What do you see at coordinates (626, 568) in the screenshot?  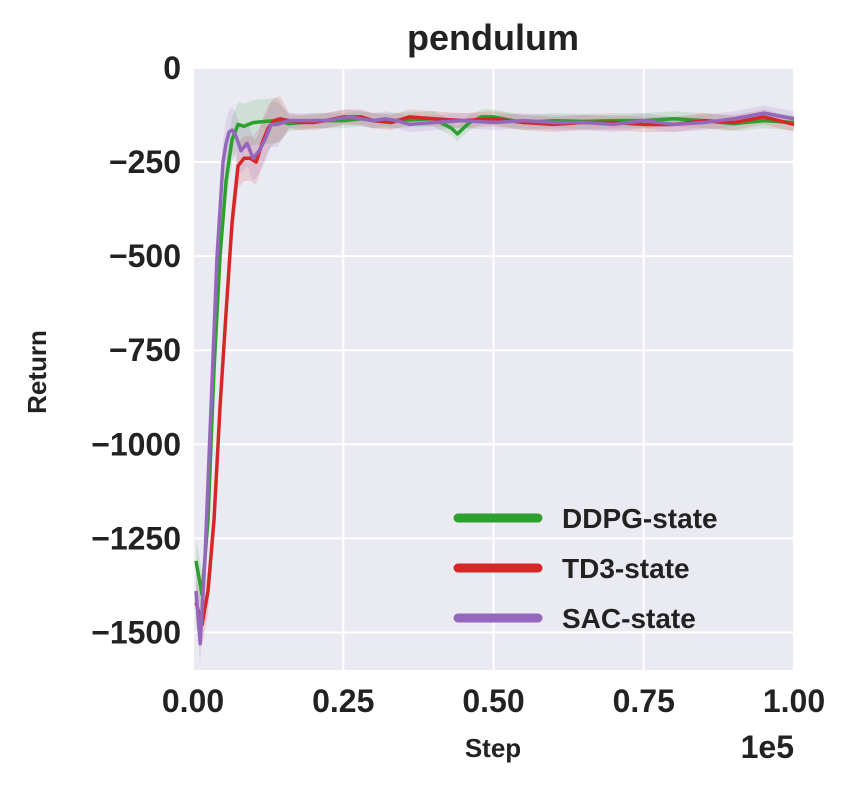 I see `legend-label: TD3-state` at bounding box center [626, 568].